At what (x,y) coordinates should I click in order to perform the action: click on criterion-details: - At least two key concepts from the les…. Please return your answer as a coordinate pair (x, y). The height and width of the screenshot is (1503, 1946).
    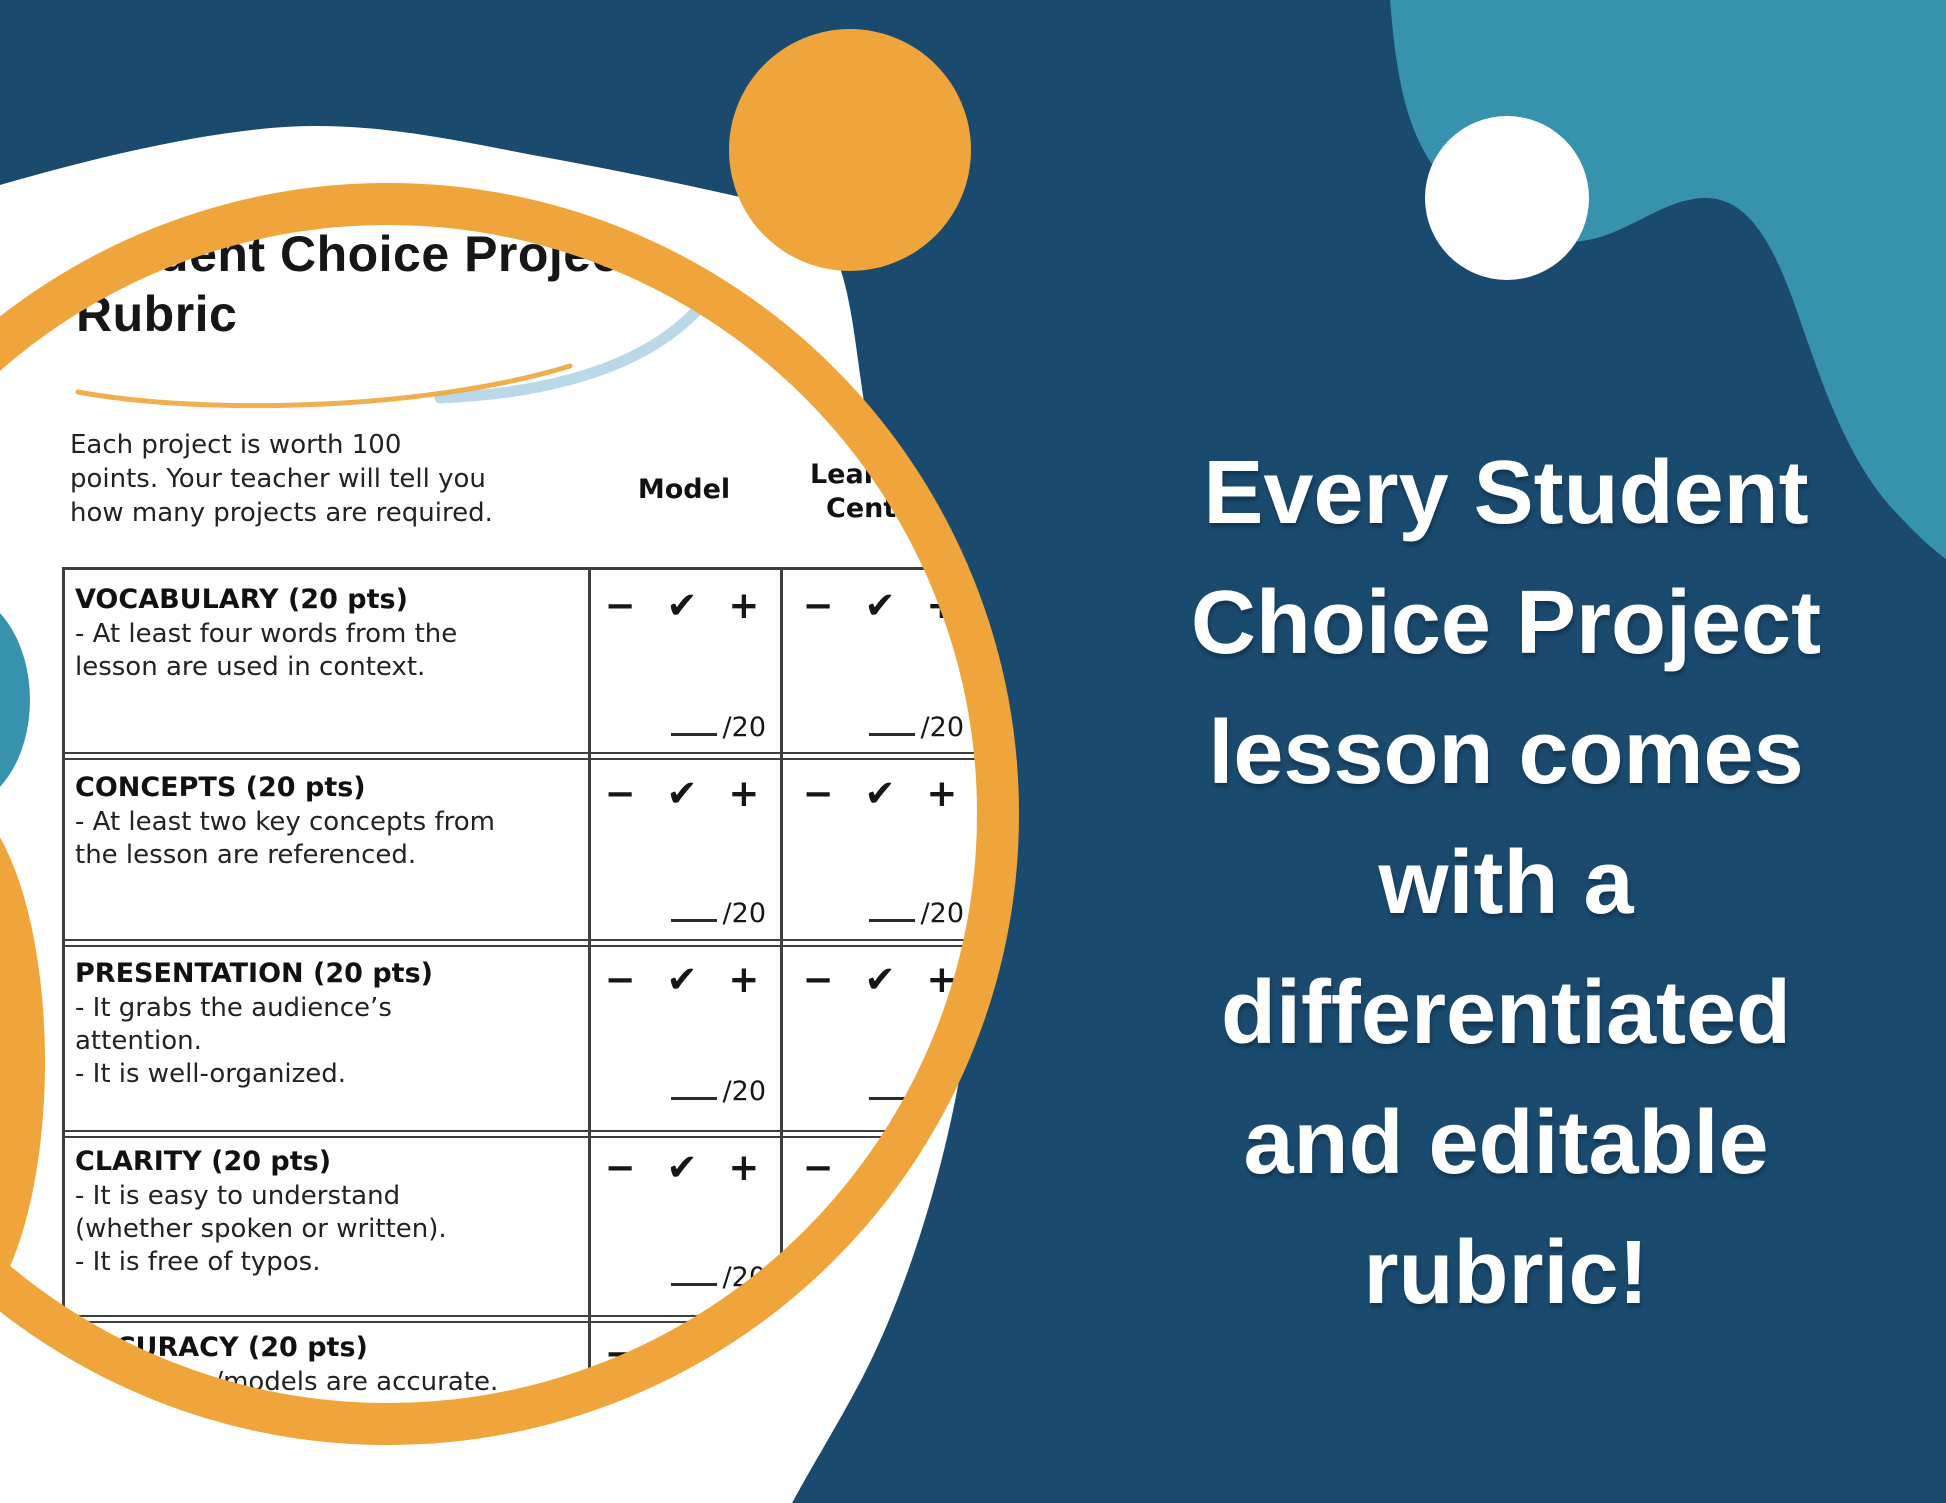
    Looking at the image, I should click on (285, 838).